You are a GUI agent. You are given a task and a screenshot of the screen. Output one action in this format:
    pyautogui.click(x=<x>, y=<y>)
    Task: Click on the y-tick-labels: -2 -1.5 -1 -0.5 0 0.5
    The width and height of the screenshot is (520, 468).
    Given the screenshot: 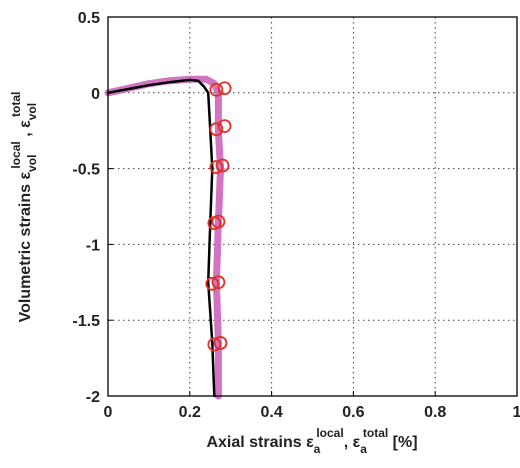 What is the action you would take?
    pyautogui.click(x=92, y=208)
    